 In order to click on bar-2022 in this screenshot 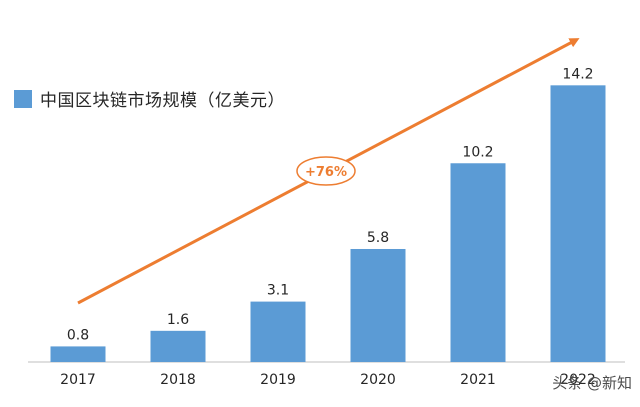, I will do `click(578, 223)`.